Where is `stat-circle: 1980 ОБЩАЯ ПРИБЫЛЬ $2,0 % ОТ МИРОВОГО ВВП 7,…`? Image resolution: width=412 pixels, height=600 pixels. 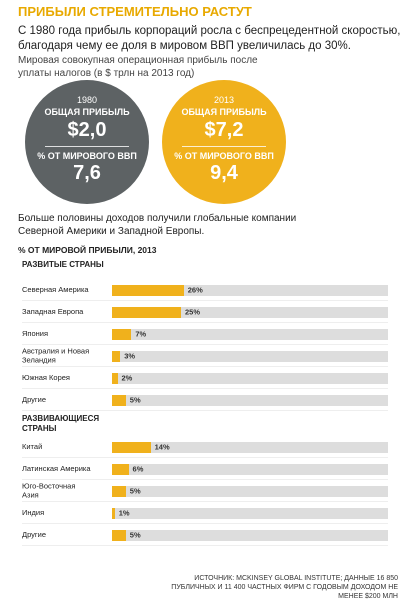 stat-circle: 1980 ОБЩАЯ ПРИБЫЛЬ $2,0 % ОТ МИРОВОГО ВВП 7,… is located at coordinates (87, 142).